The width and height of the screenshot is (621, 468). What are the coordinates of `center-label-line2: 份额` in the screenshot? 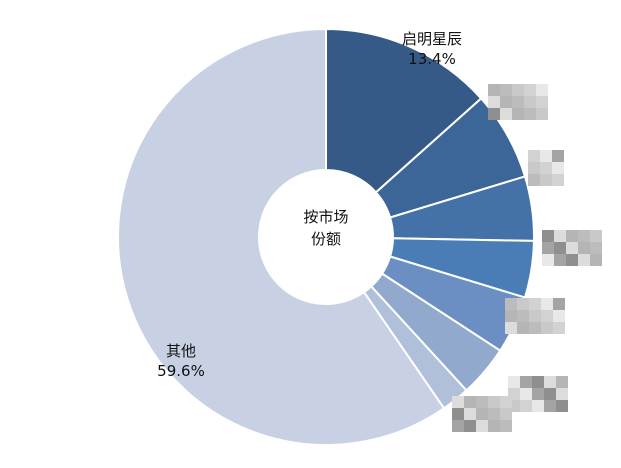 It's located at (326, 239).